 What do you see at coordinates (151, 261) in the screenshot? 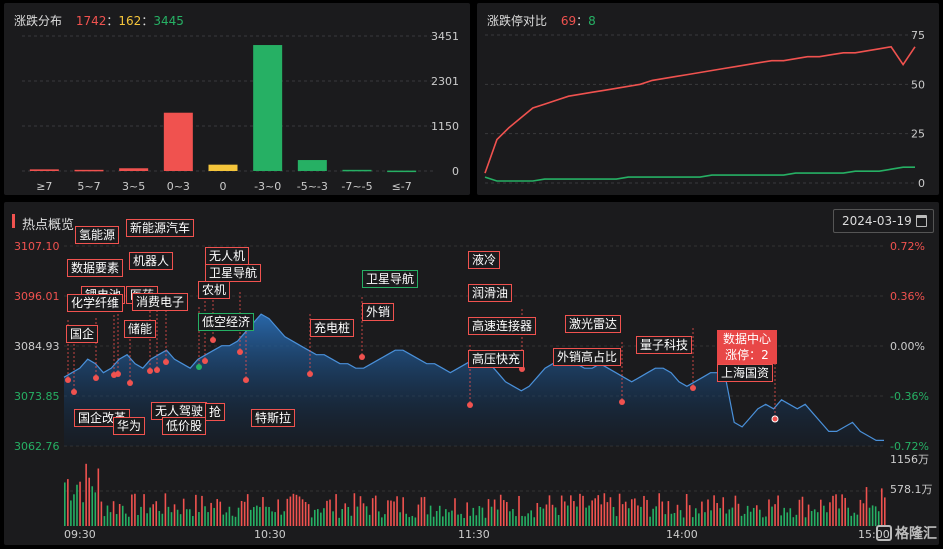
I see `hot-tag: 机器人` at bounding box center [151, 261].